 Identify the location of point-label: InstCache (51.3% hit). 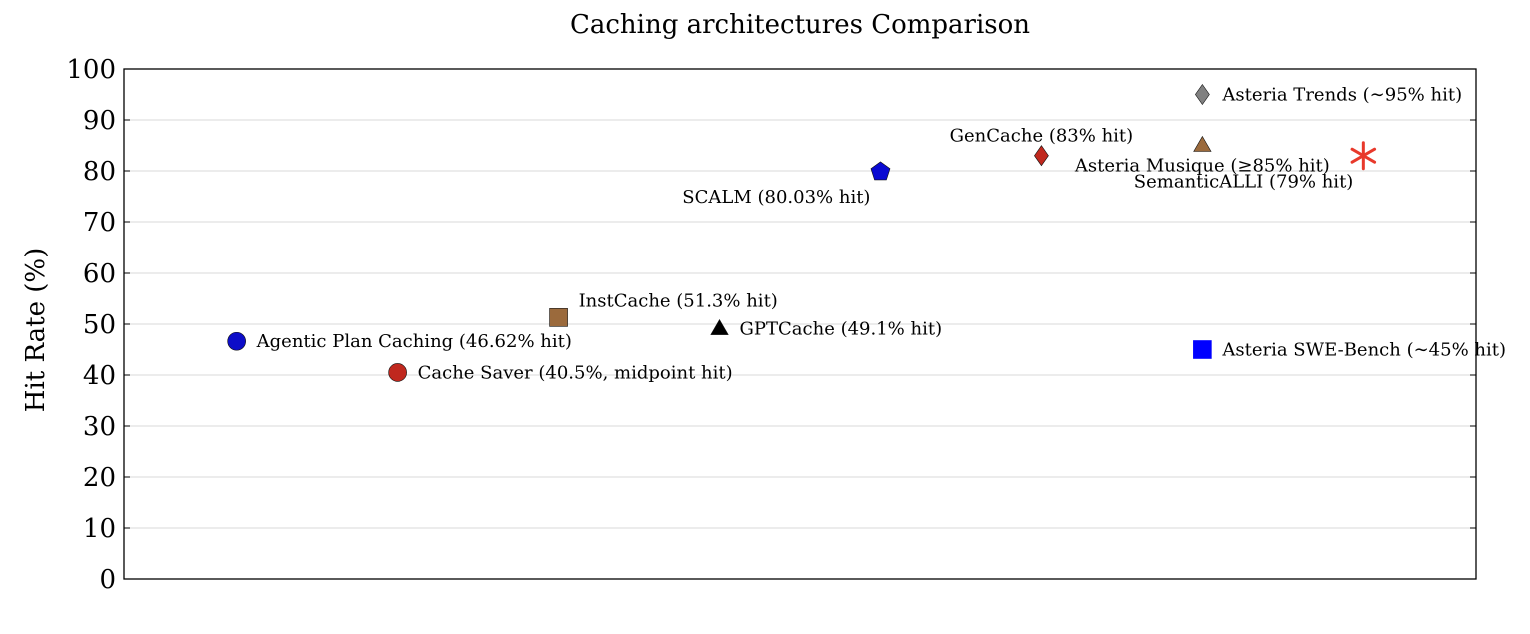
(678, 300).